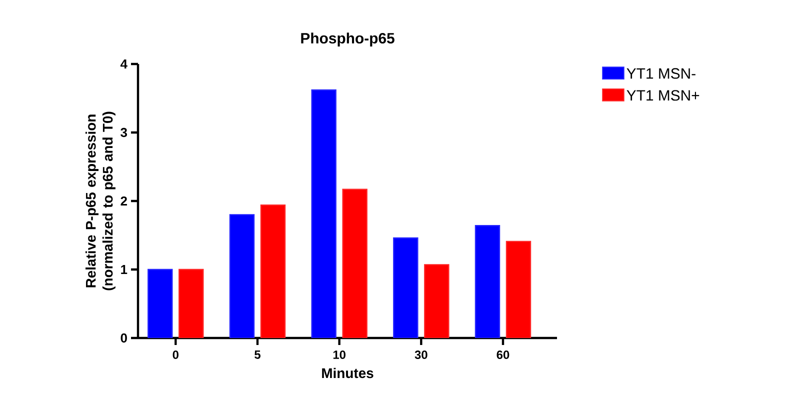 This screenshot has width=793, height=406. What do you see at coordinates (123, 338) in the screenshot?
I see `y-tick-label: 0` at bounding box center [123, 338].